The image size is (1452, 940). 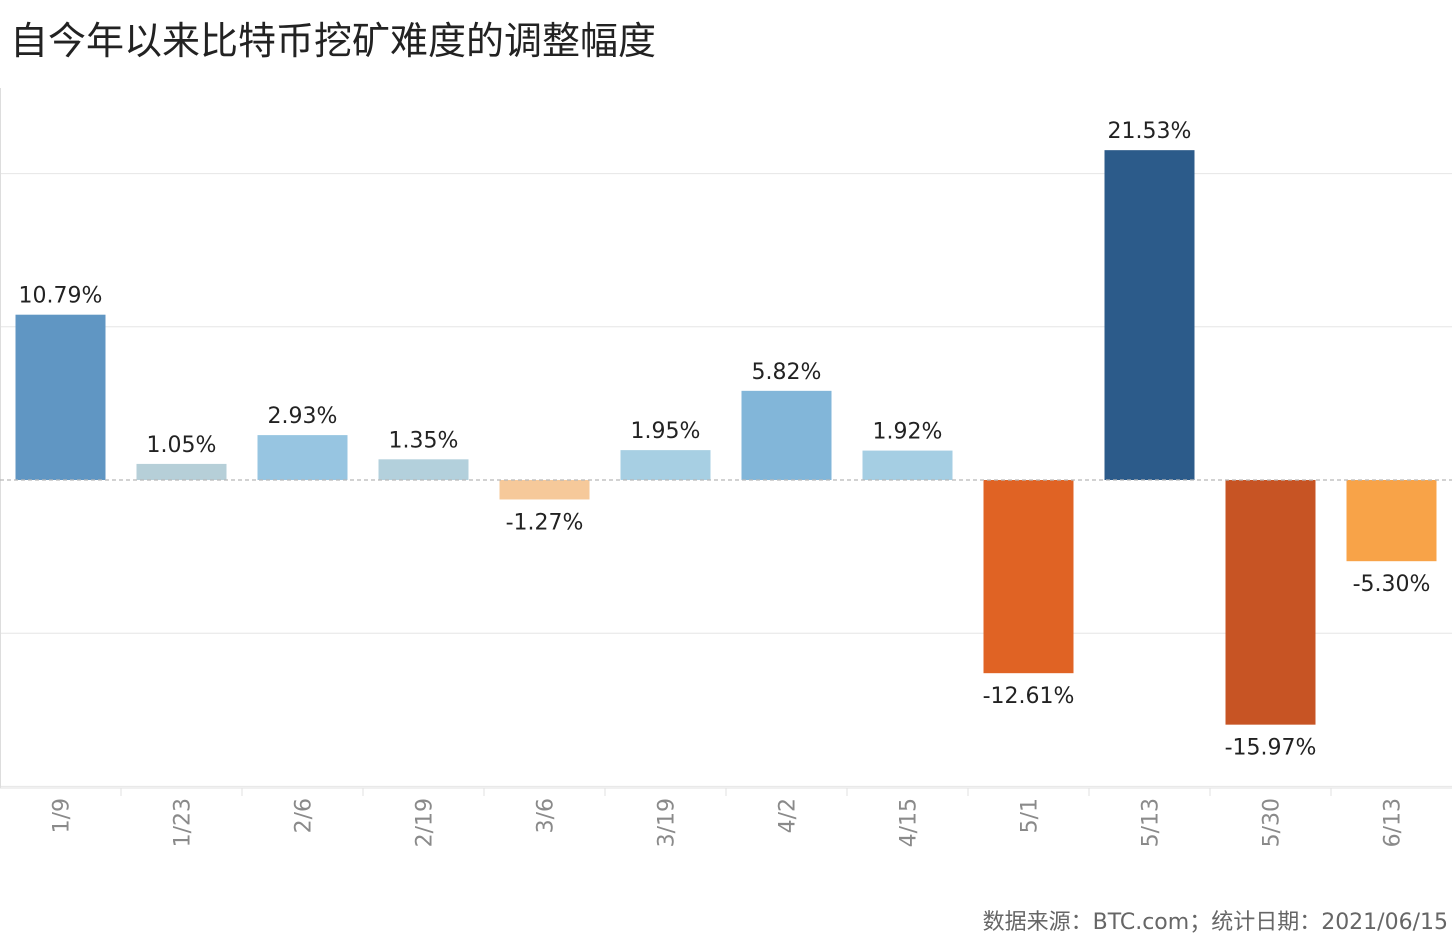 I want to click on data-label: -1.27%, so click(x=545, y=522).